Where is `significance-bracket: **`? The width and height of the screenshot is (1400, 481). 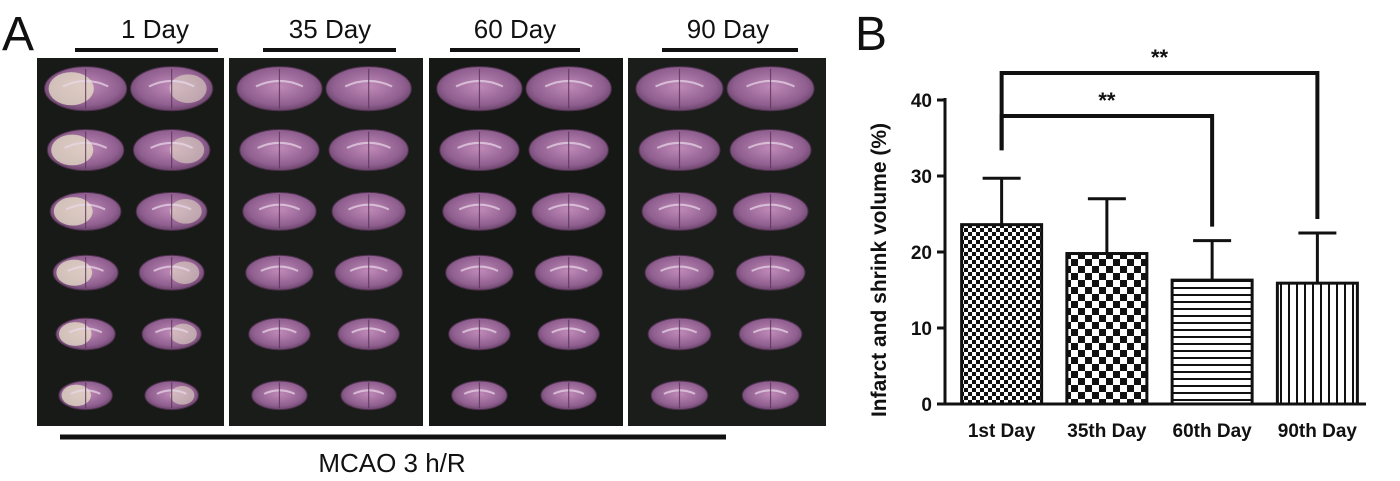
significance-bracket: ** is located at coordinates (1159, 132).